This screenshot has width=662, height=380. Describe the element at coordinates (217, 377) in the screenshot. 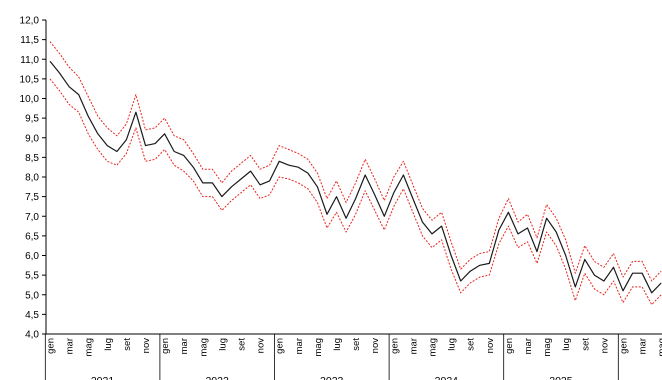

I see `year-label: 2022` at that location.